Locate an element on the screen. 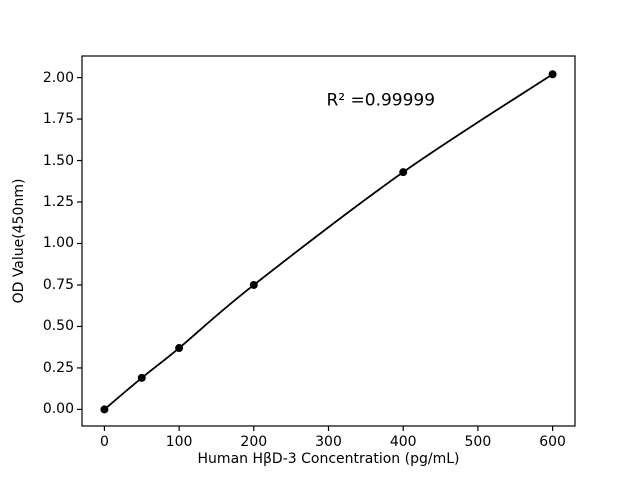 Image resolution: width=640 pixels, height=480 pixels. y-tick-label: 1.00 is located at coordinates (58, 243).